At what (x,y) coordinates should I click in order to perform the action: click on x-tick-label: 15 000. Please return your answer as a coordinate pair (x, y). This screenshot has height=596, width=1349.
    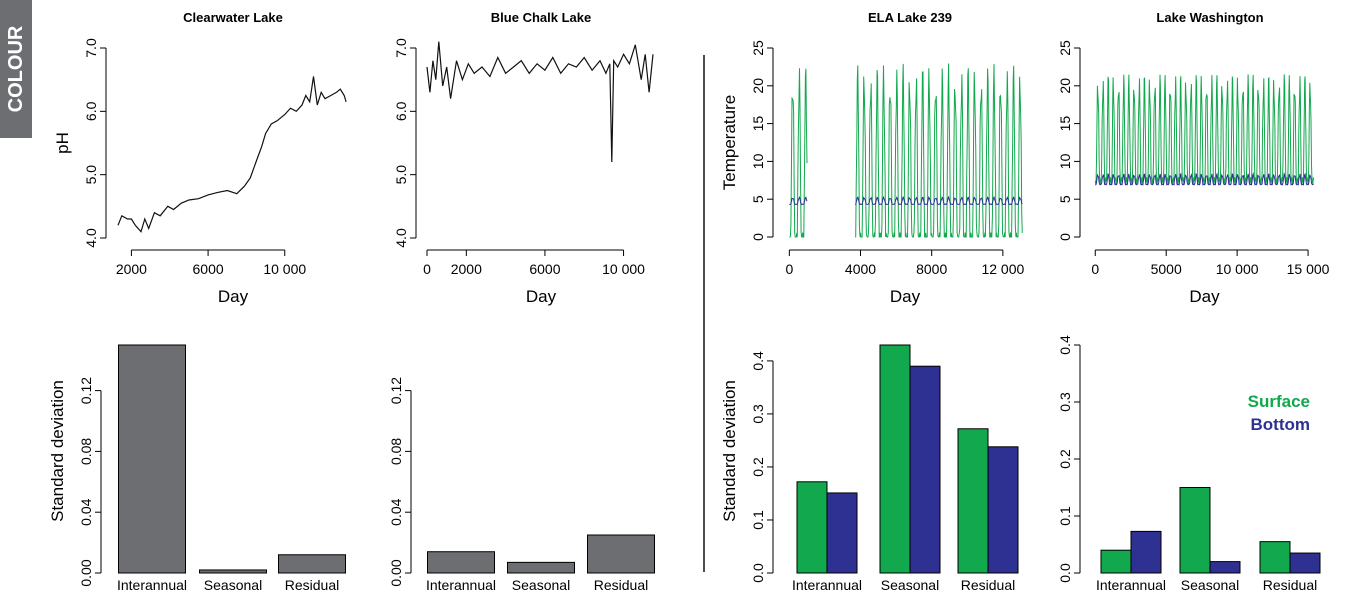
    Looking at the image, I should click on (1308, 269).